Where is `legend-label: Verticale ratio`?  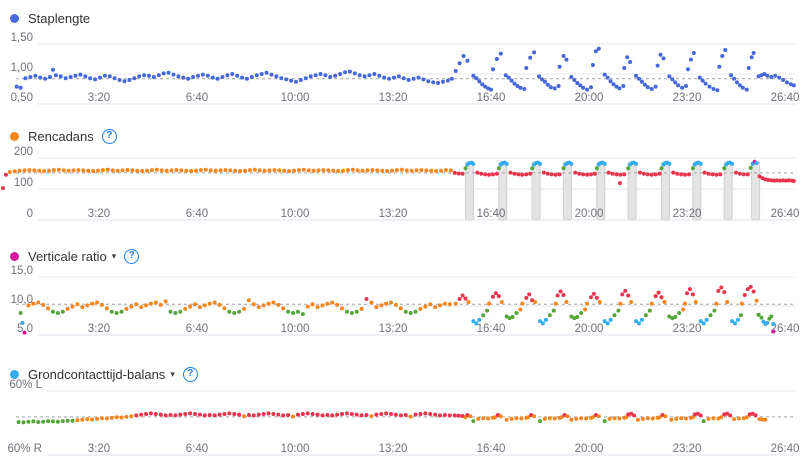
legend-label: Verticale ratio is located at coordinates (67, 256).